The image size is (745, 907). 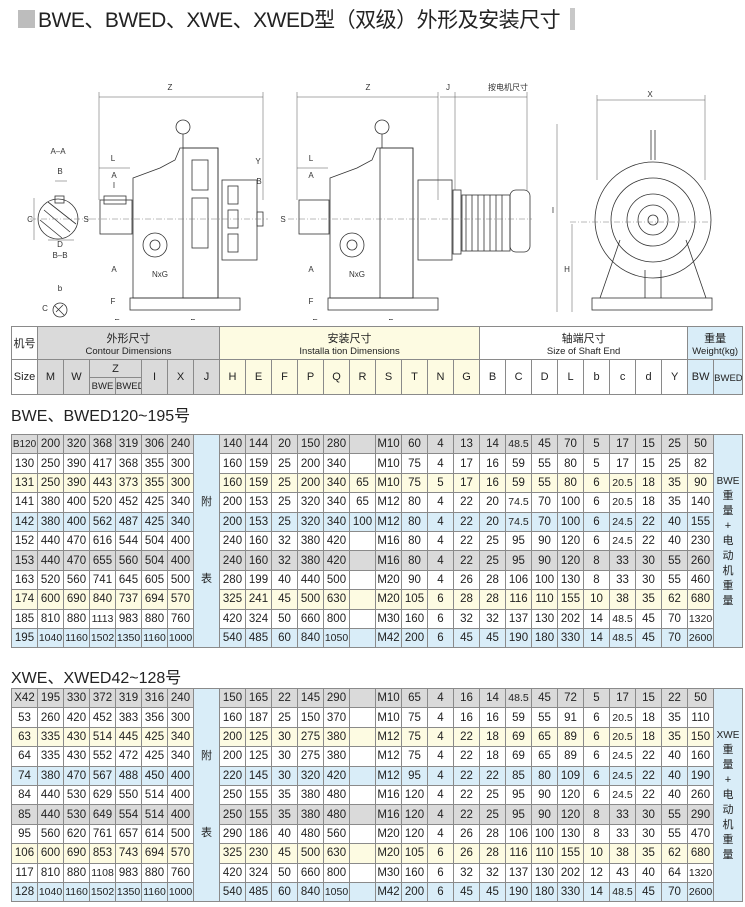 I want to click on table-cell: 4, so click(x=440, y=698).